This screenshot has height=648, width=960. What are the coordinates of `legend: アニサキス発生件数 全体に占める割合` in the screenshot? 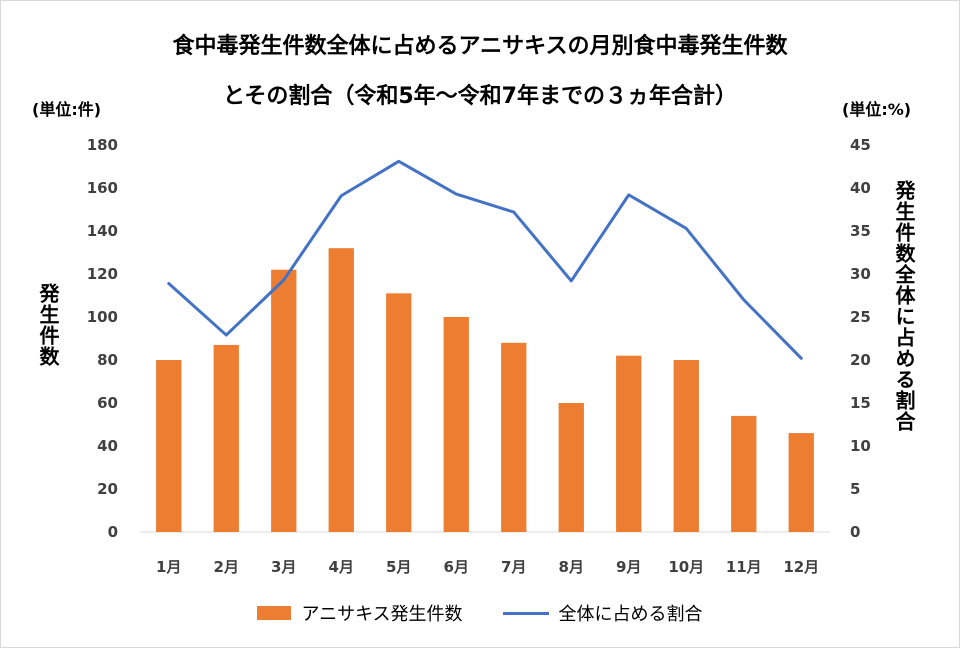 It's located at (480, 613).